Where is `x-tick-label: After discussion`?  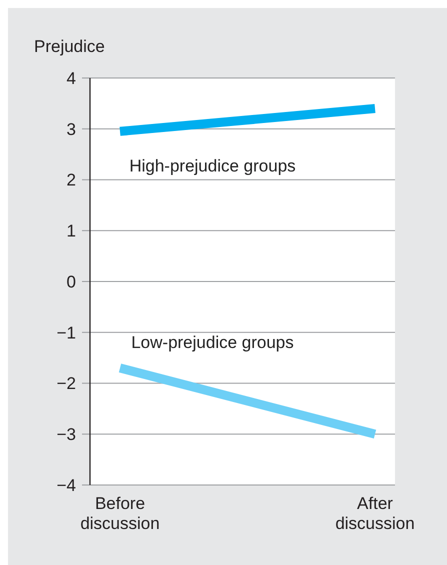
x-tick-label: After discussion is located at coordinates (375, 513).